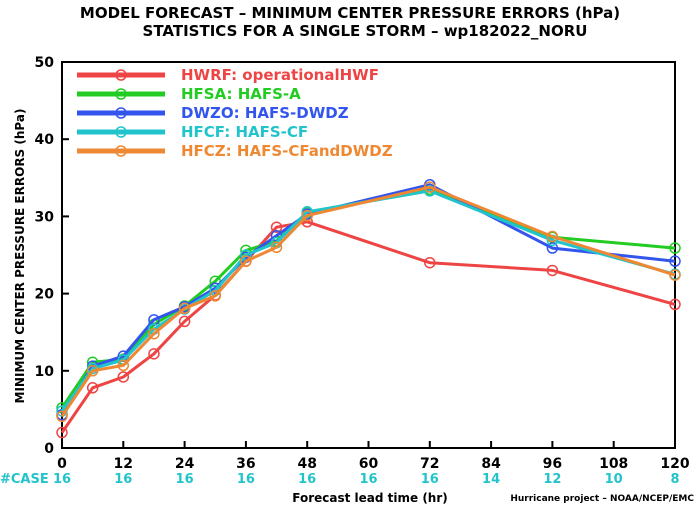  I want to click on case-counts: #CASE 16 16 16 16 16 16 16 14 12 10 8, so click(340, 479).